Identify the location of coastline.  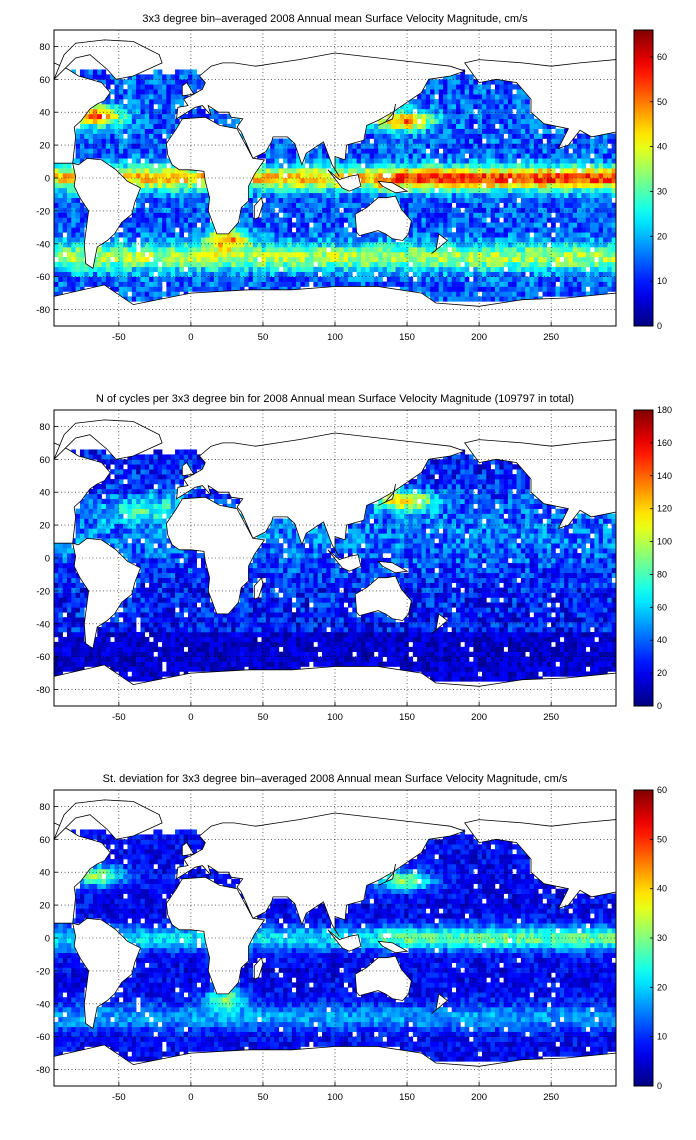
(540, 104).